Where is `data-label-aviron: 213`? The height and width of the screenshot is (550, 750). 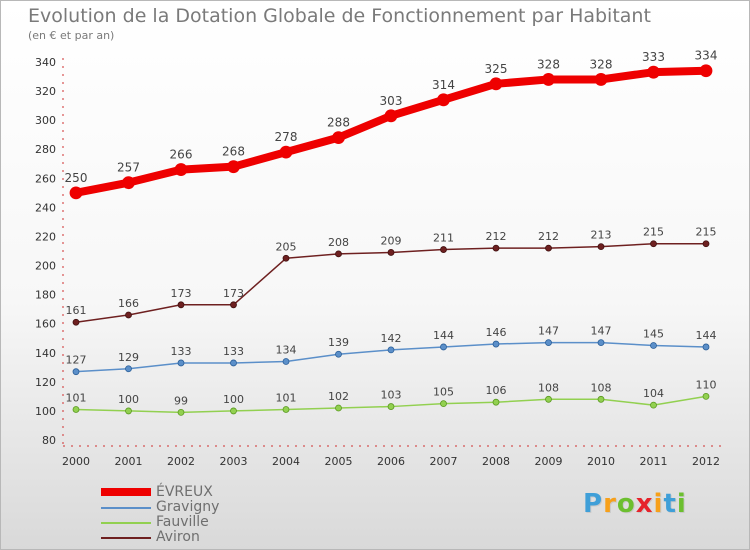 data-label-aviron: 213 is located at coordinates (601, 235).